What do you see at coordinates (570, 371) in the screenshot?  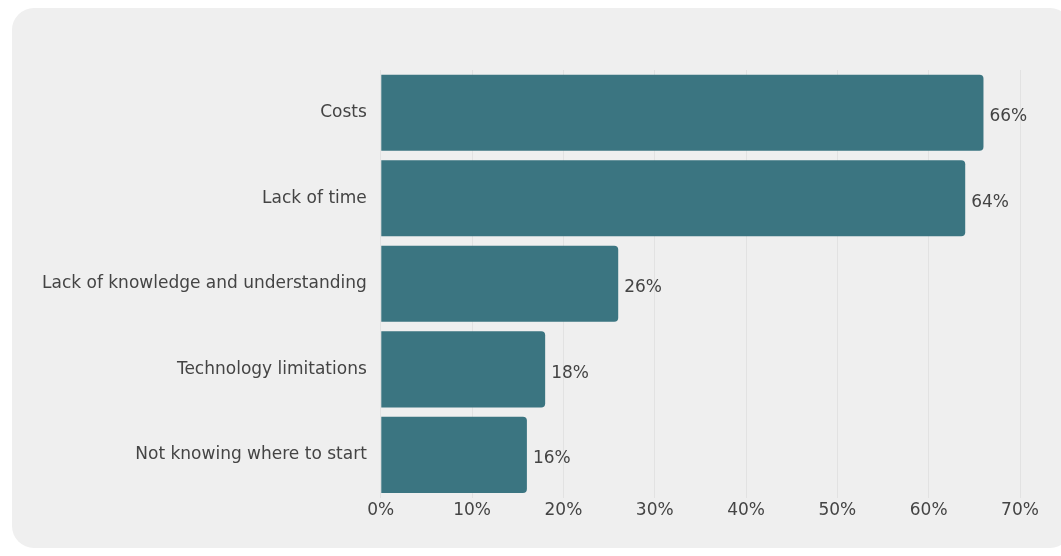 I see `data-label: 18%` at bounding box center [570, 371].